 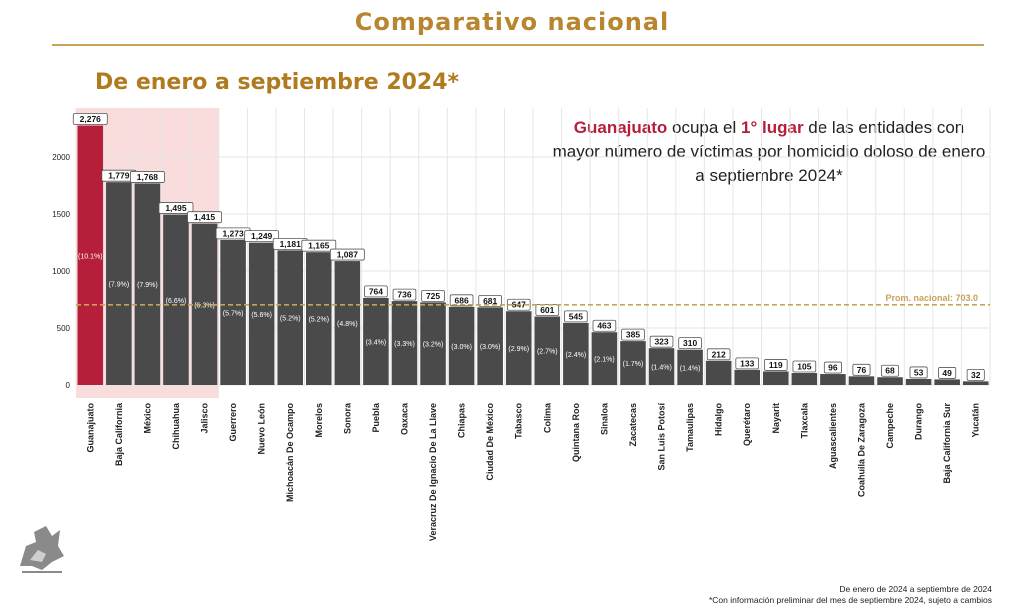 I want to click on data-label: 545, so click(x=576, y=316).